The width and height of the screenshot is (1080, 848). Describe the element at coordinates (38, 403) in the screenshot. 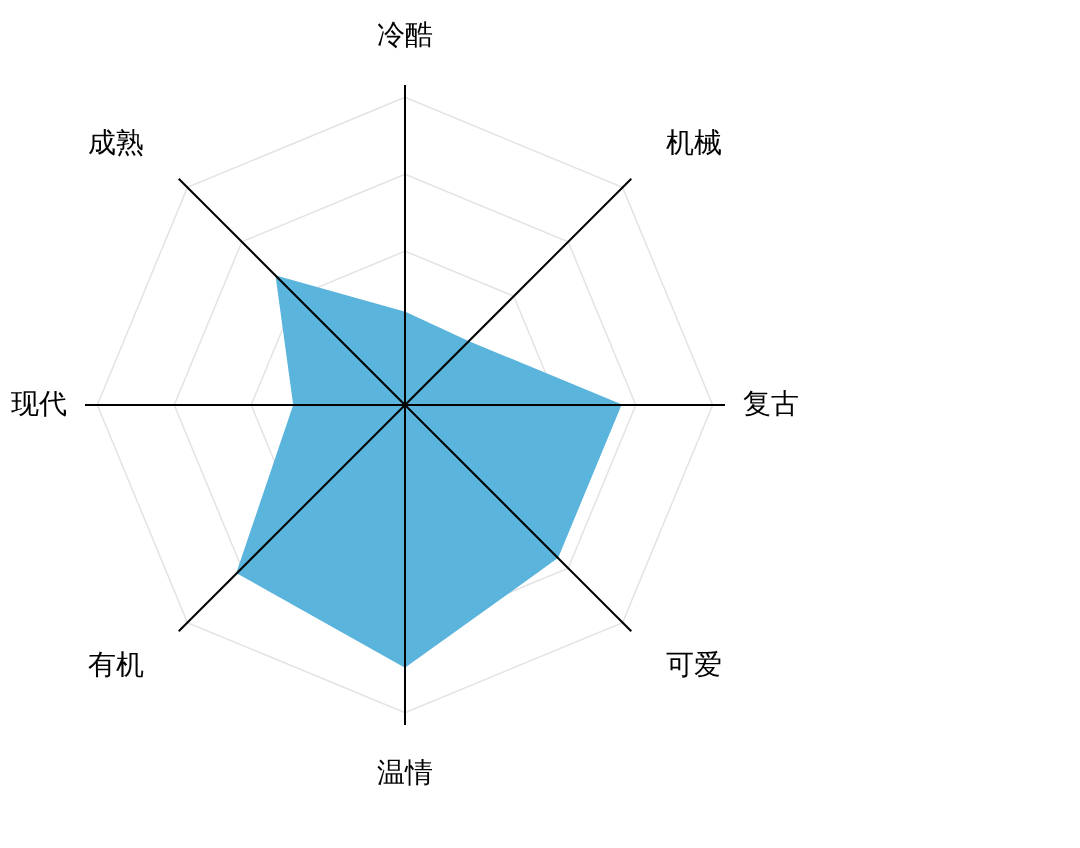

I see `spoke-label: 现代` at that location.